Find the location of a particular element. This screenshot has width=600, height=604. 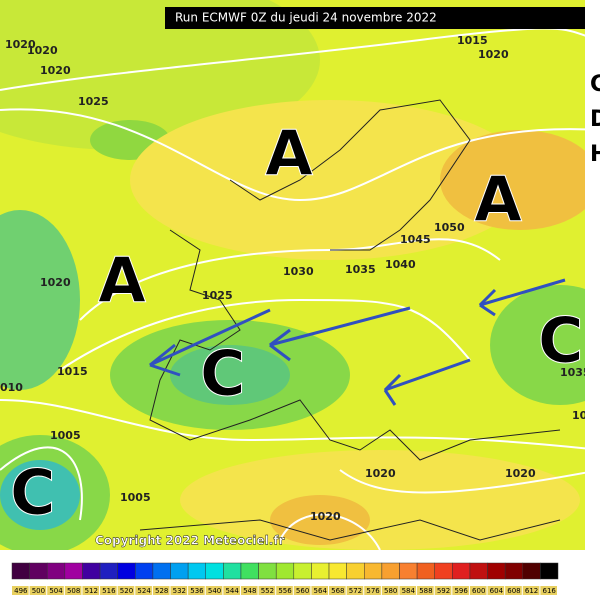

legend-label: 596 is located at coordinates (461, 591).